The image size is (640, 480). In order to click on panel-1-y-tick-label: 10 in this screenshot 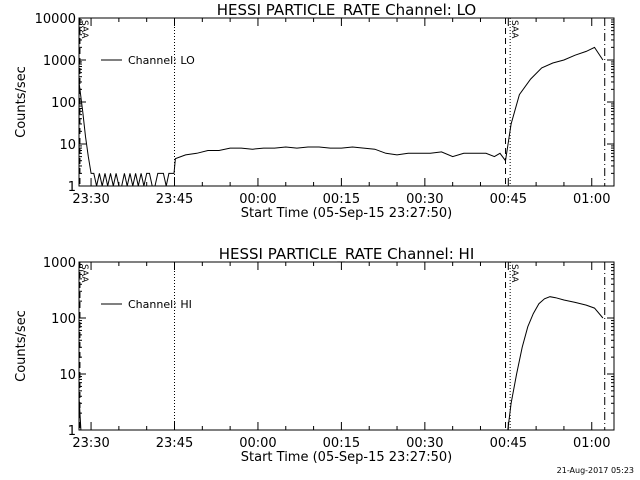, I will do `click(67, 145)`.